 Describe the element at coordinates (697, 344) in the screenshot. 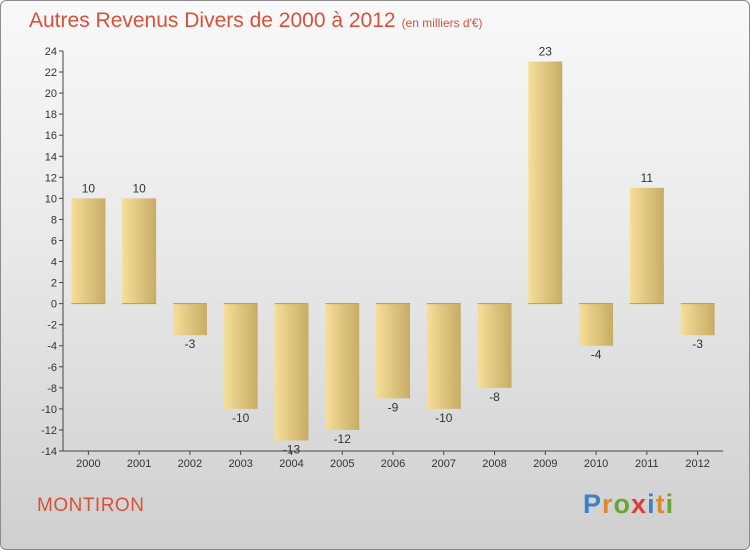

I see `data-label-2012: -3` at that location.